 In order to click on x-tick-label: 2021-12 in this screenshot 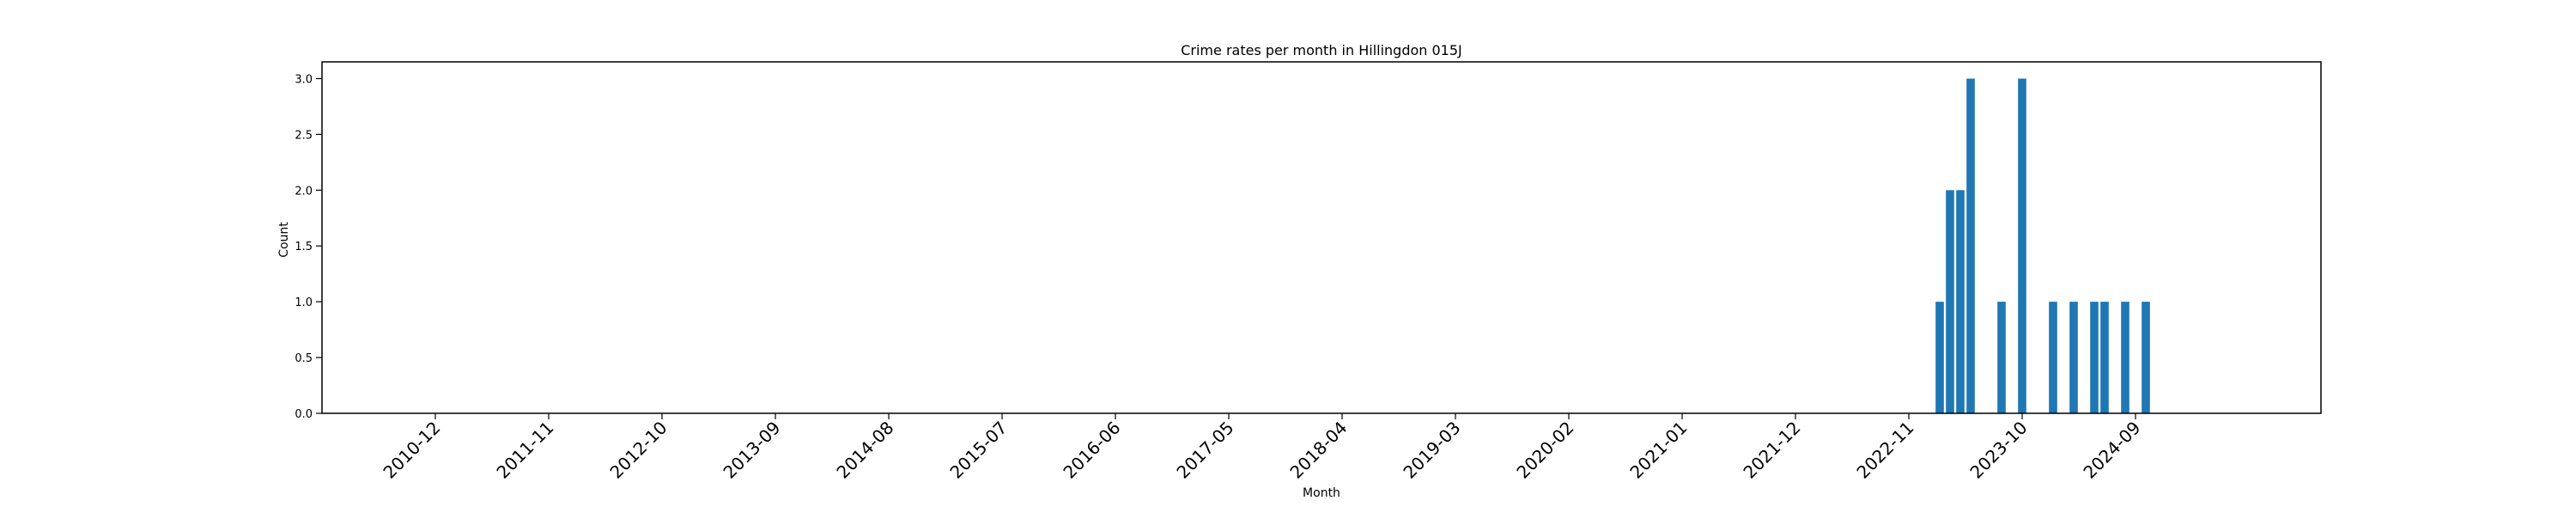, I will do `click(1771, 450)`.